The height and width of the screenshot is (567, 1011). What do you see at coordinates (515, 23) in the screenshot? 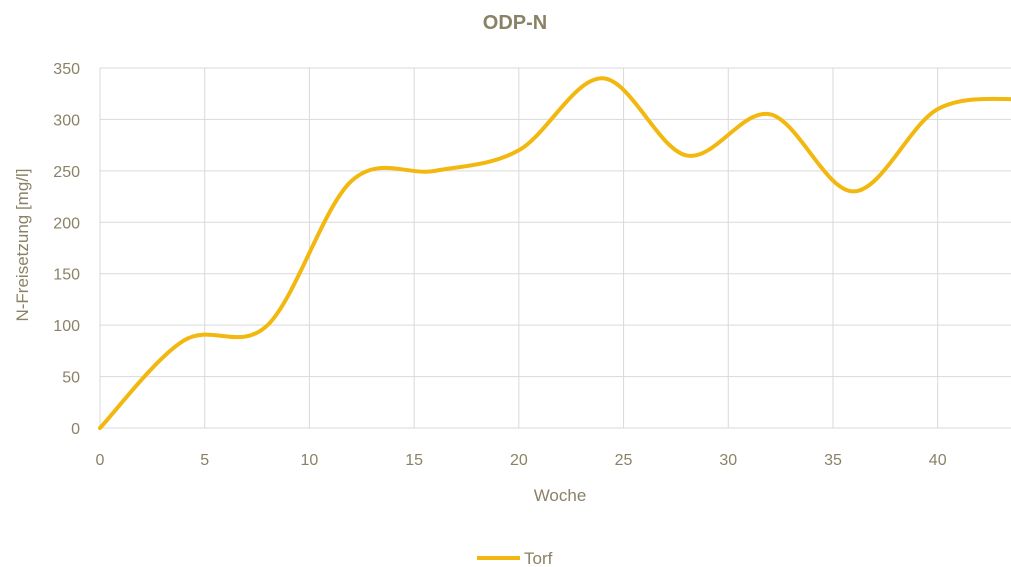
I see `chart-title: ODP-N` at bounding box center [515, 23].